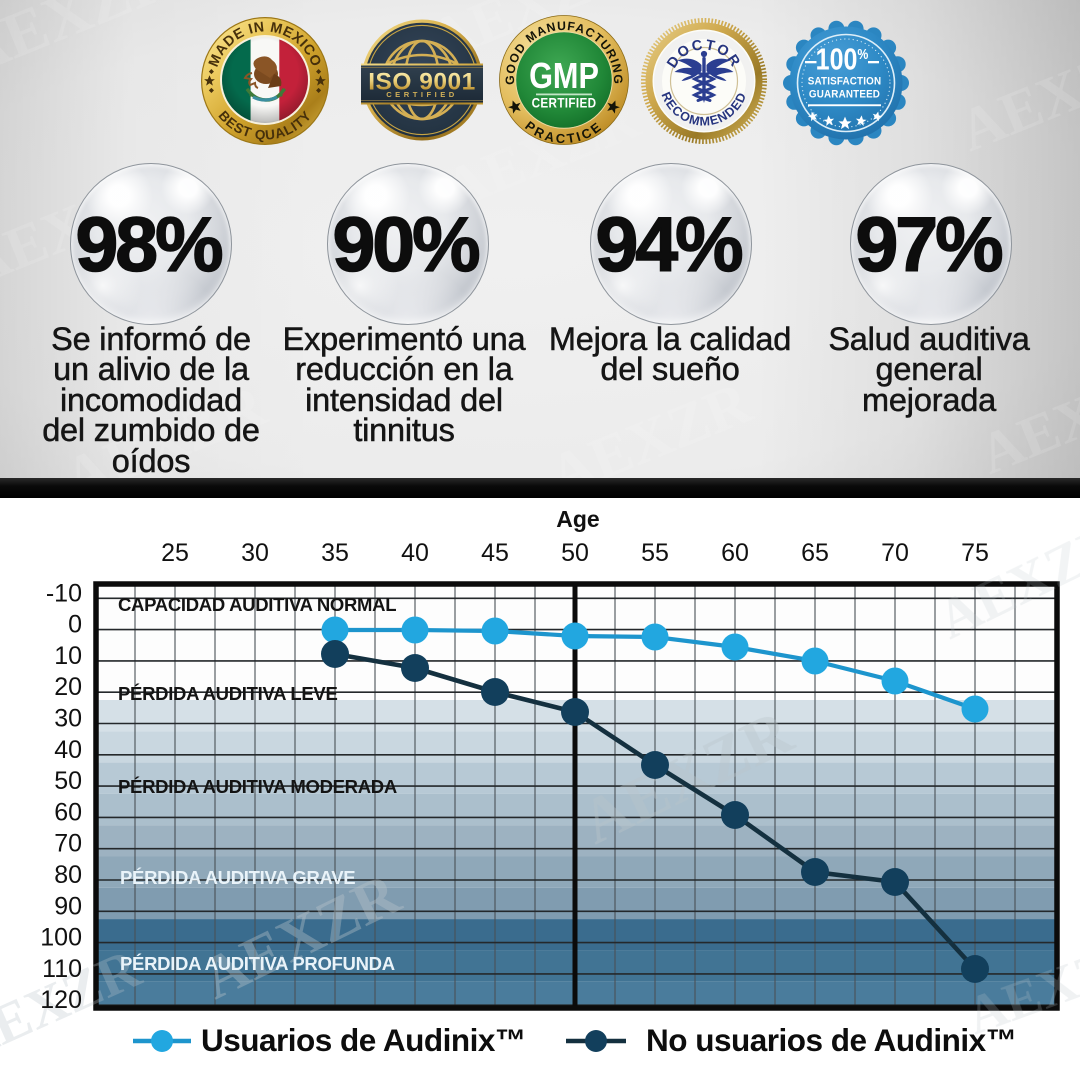 The height and width of the screenshot is (1085, 1080). What do you see at coordinates (577, 519) in the screenshot?
I see `svg-text: Age` at bounding box center [577, 519].